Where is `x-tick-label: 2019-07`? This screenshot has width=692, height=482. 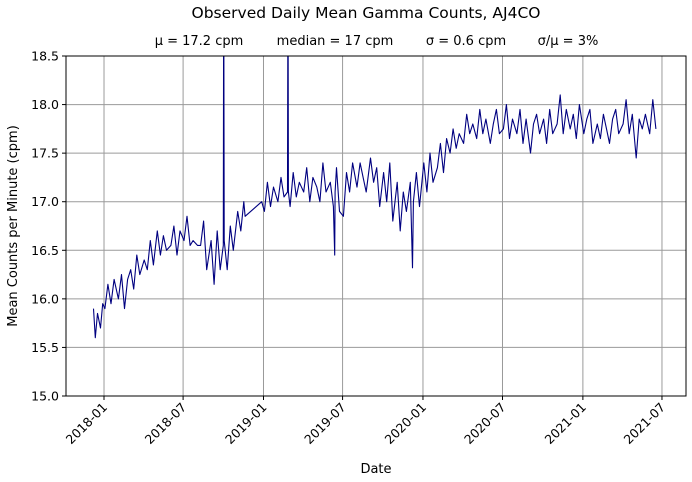 x-tick-label: 2019-07 is located at coordinates (325, 424).